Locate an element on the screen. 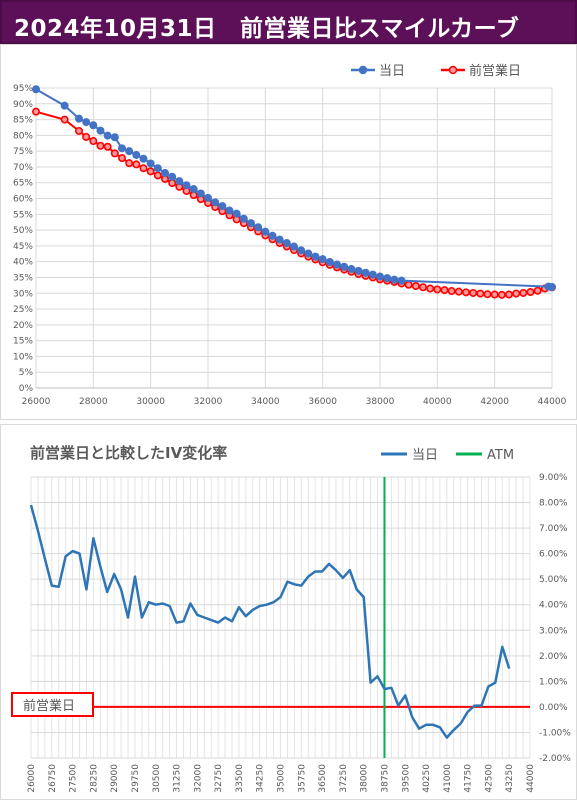  y-tick-label: 55% is located at coordinates (23, 215).